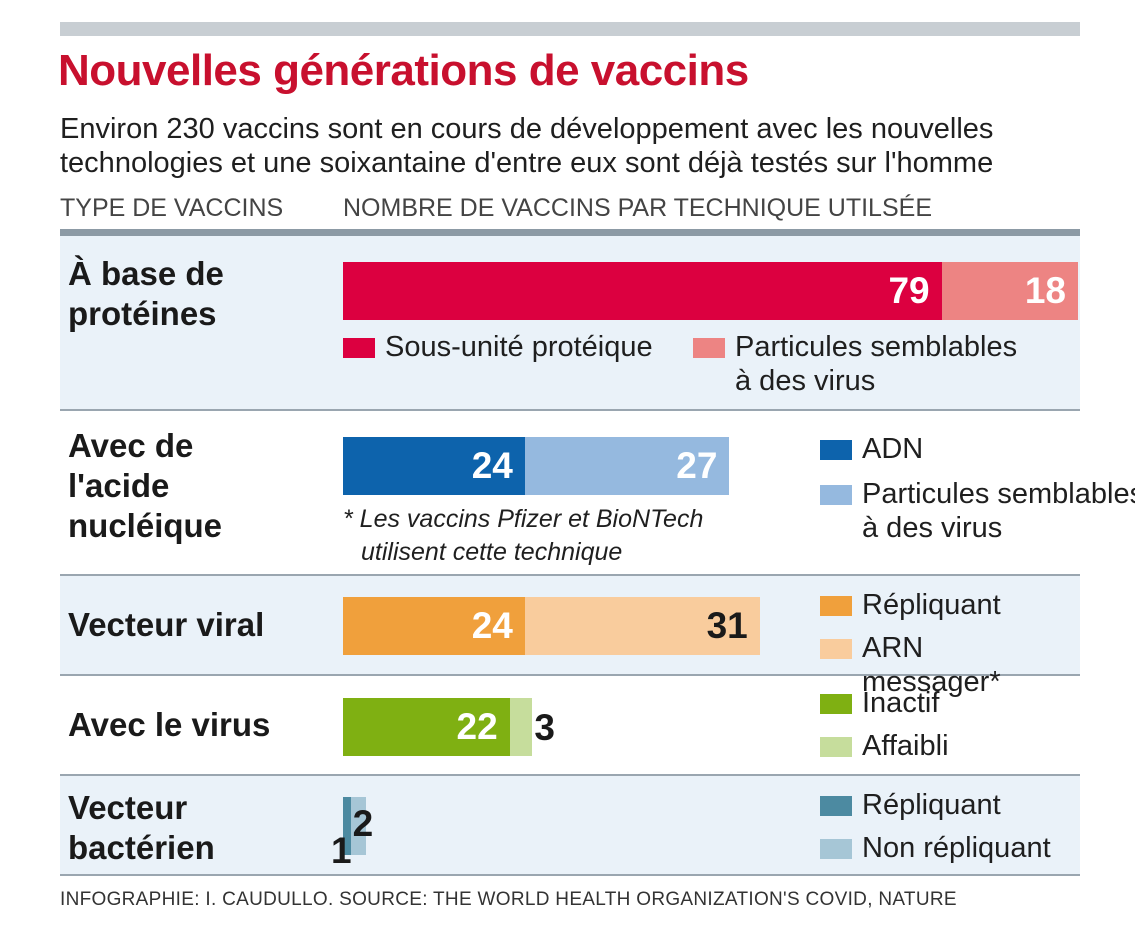  I want to click on row-label: Avec le virus, so click(169, 724).